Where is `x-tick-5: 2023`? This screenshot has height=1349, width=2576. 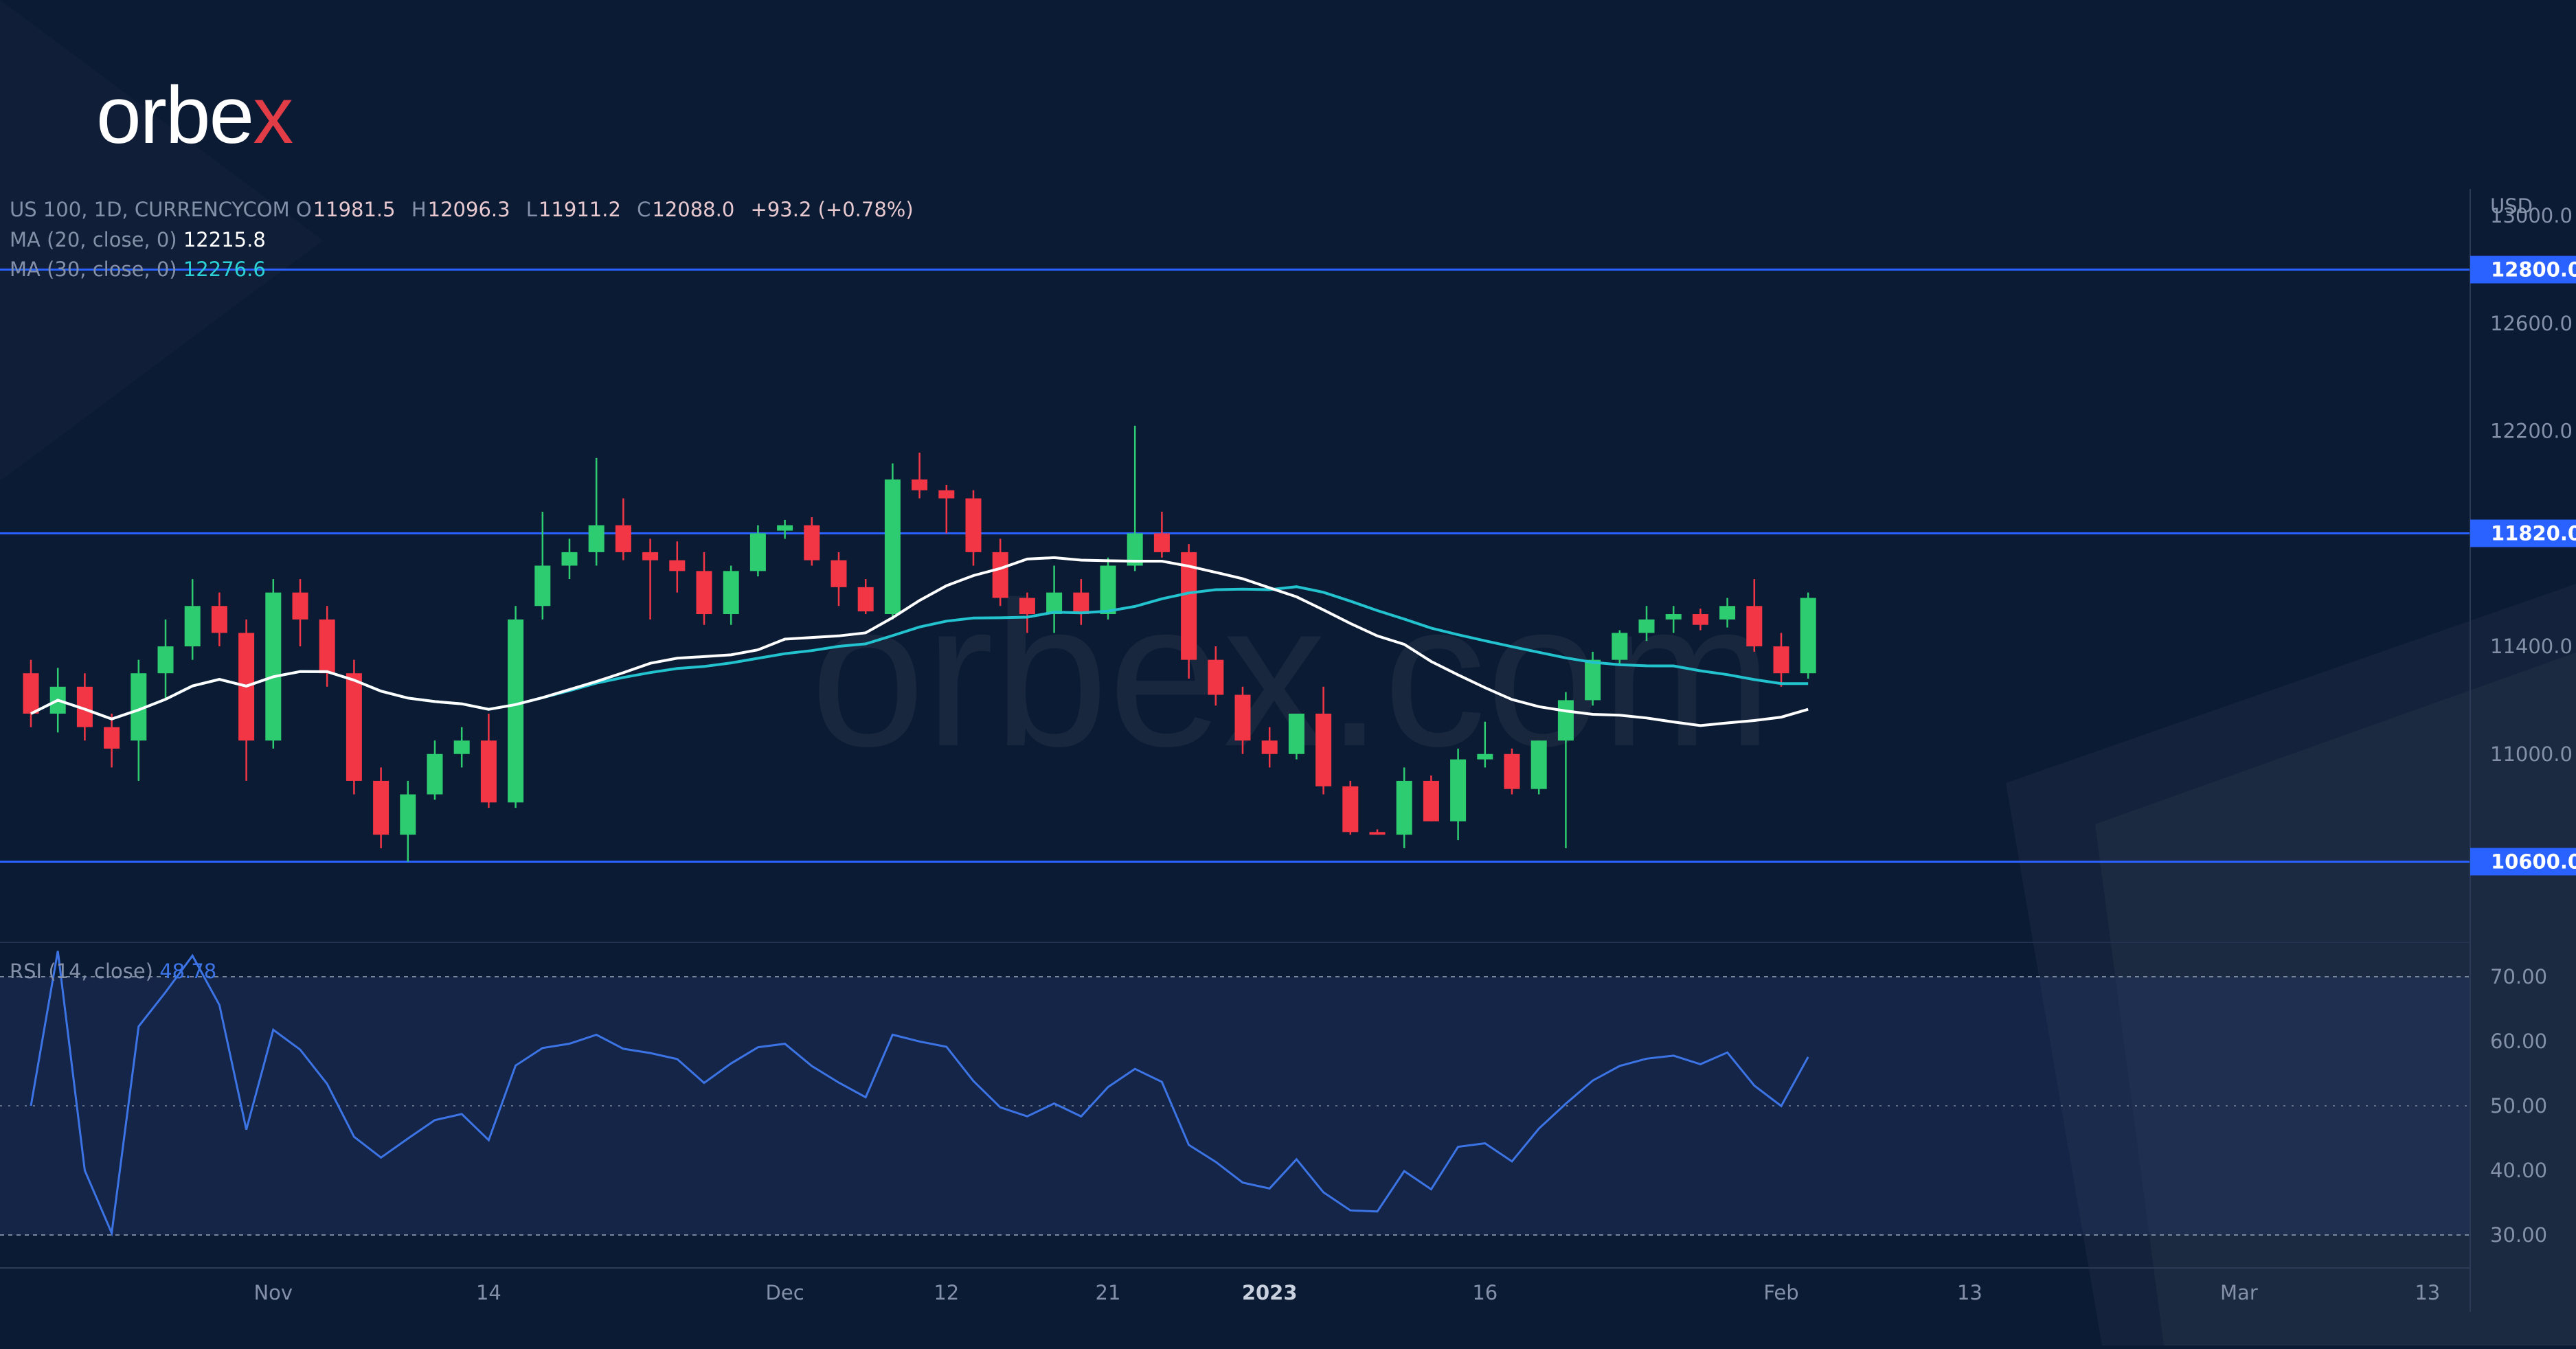 x-tick-5: 2023 is located at coordinates (1270, 1292).